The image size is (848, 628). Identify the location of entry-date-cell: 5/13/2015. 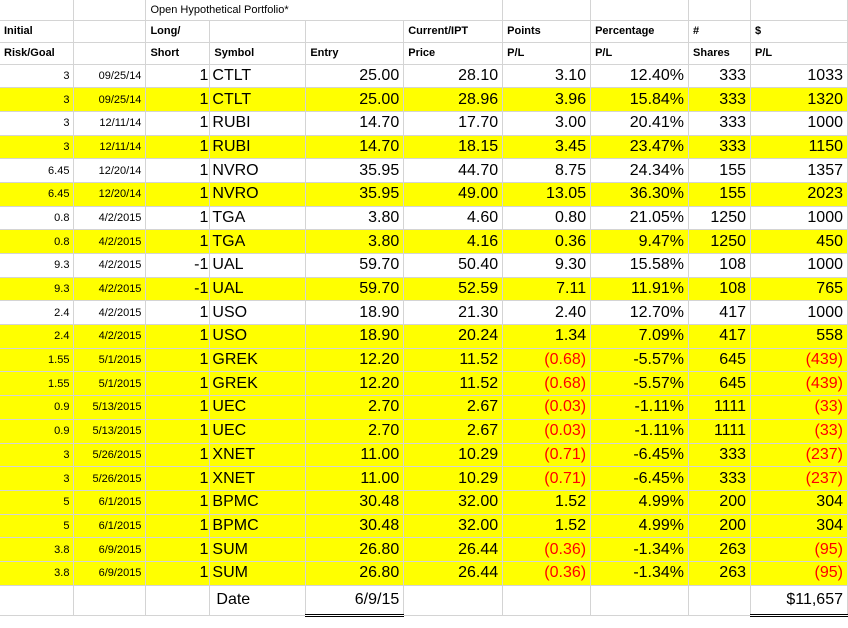
(110, 407).